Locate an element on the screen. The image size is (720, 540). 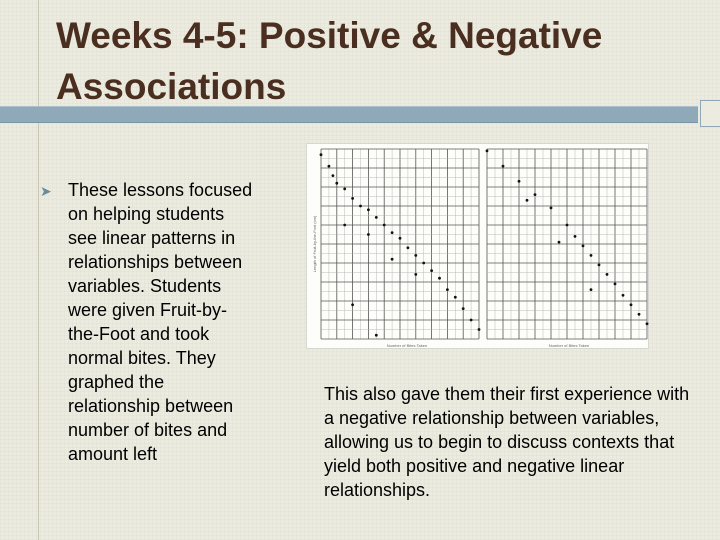
title-accent-bar is located at coordinates (349, 114).